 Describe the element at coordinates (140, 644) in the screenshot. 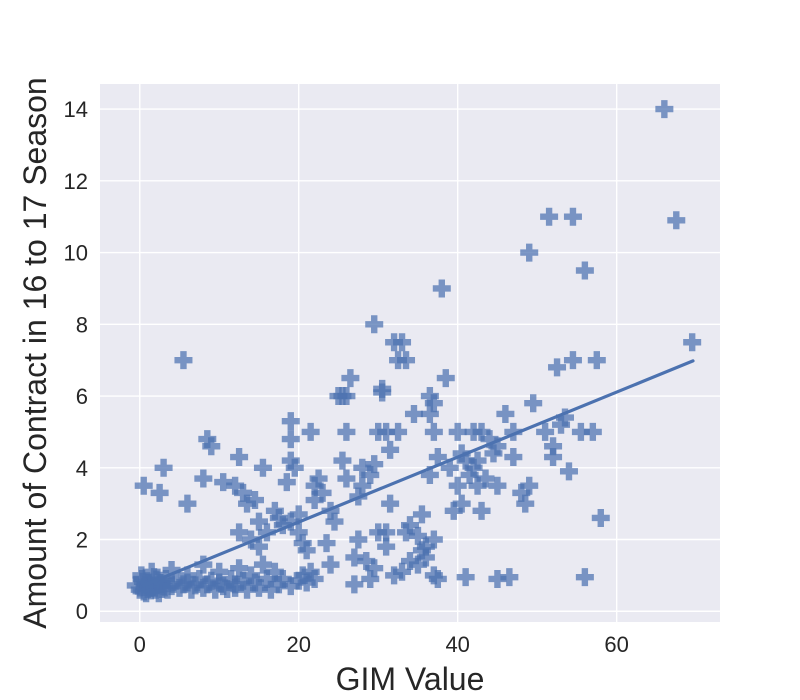

I see `x-tick-label-0: 0` at that location.